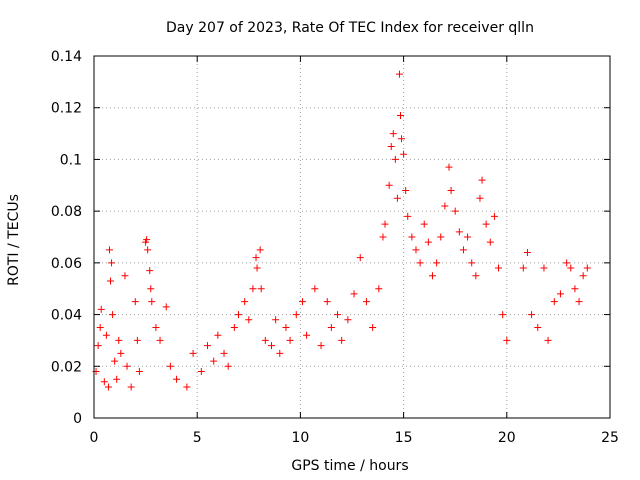  Describe the element at coordinates (610, 438) in the screenshot. I see `x-tick-label: 25` at that location.